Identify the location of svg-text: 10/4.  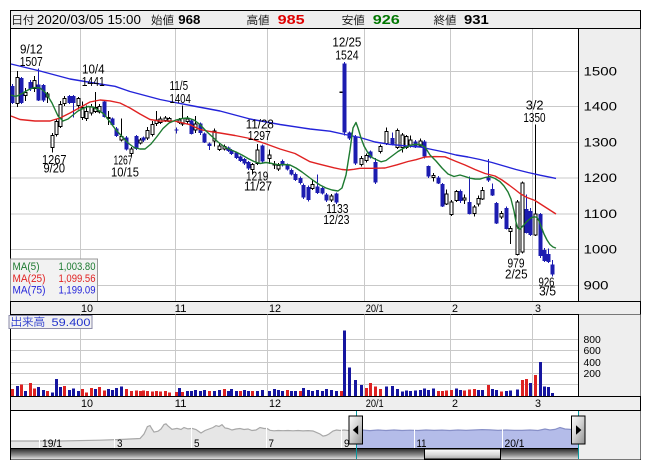
(93, 69).